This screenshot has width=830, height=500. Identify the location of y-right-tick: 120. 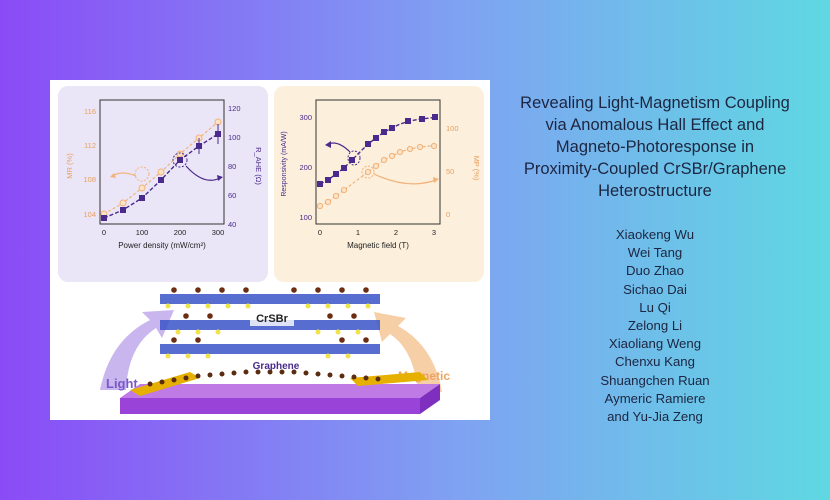
(234, 108).